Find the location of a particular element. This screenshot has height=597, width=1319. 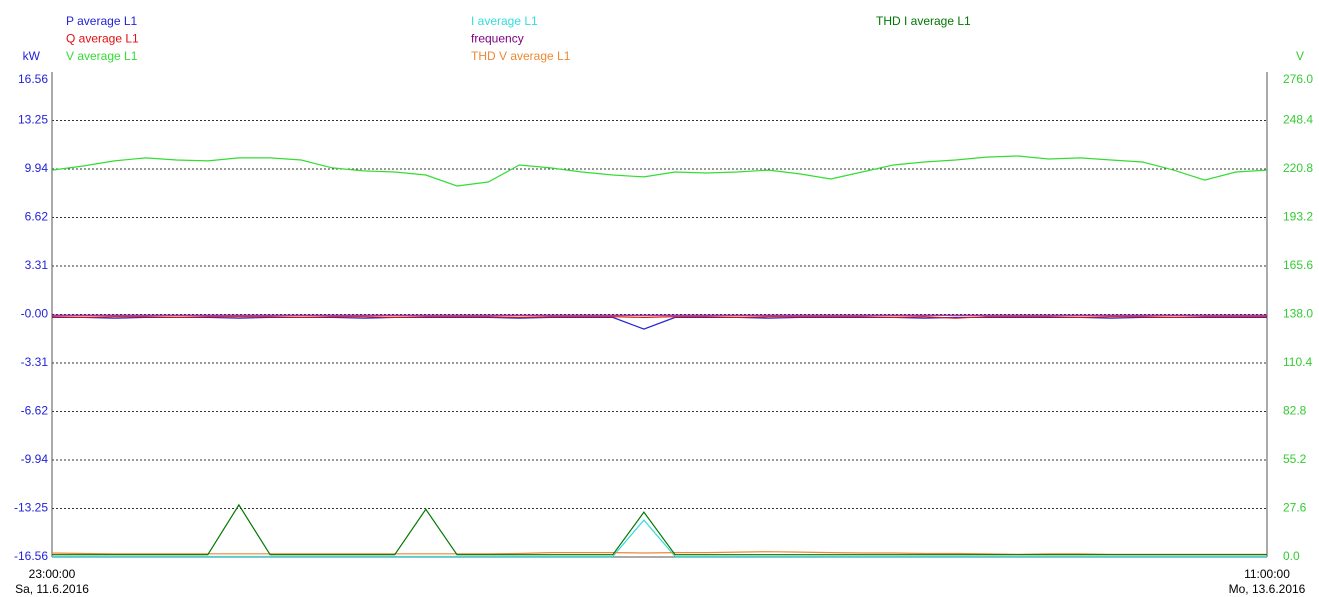

legend-entry: V average L1 is located at coordinates (102, 56).